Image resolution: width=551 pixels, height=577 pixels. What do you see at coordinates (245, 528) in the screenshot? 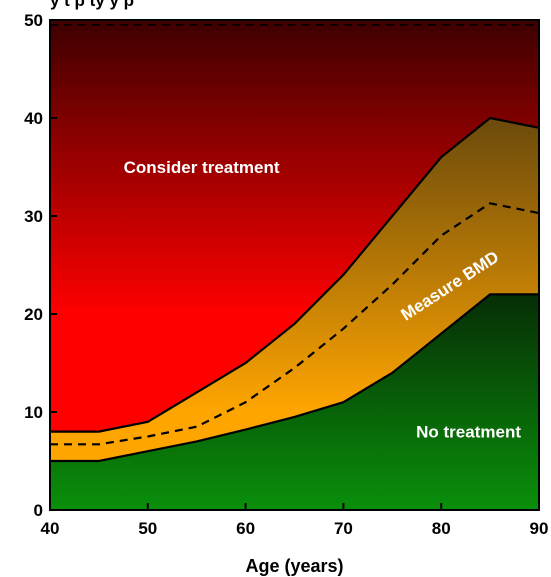
I see `x-tick-label: 60` at bounding box center [245, 528].